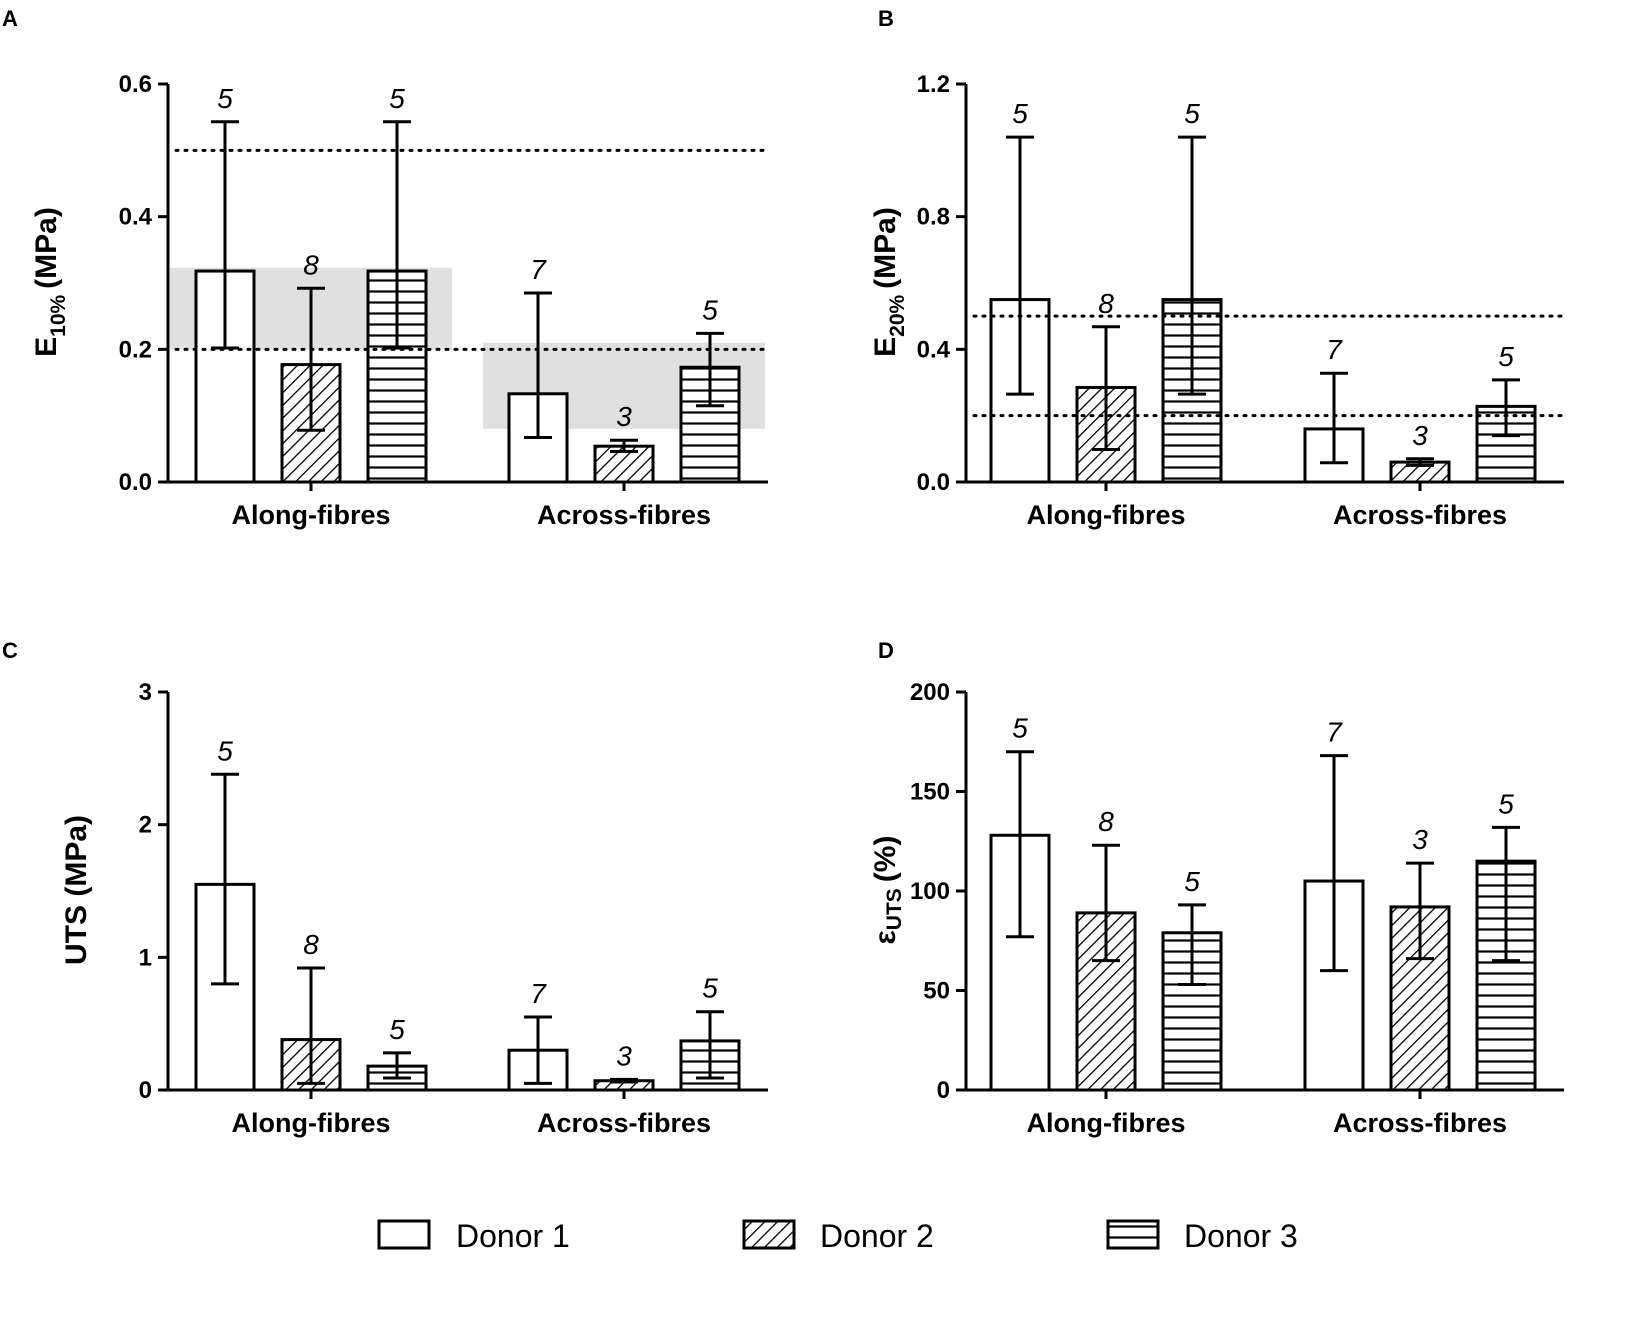 This screenshot has width=1648, height=1319. What do you see at coordinates (225, 750) in the screenshot?
I see `panel-c-n-label-donor1-group1: 5` at bounding box center [225, 750].